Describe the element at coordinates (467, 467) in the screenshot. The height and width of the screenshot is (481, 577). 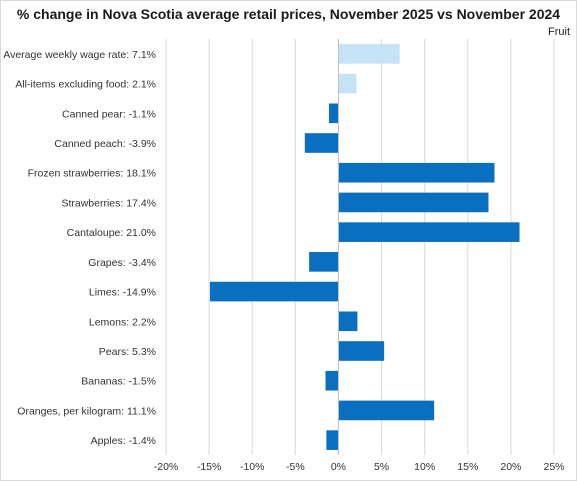
I see `x-tick-label: 15%` at that location.